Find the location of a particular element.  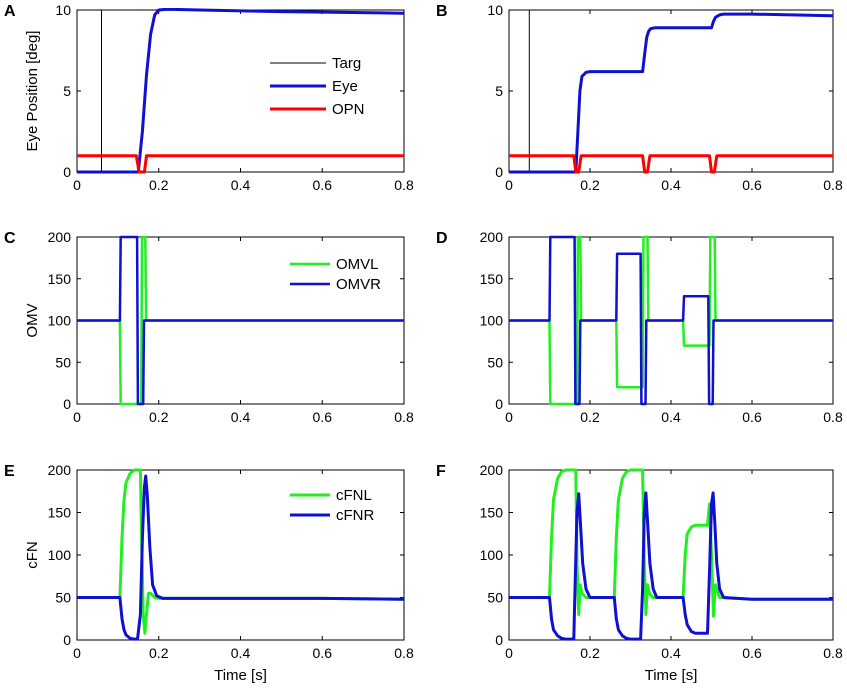

legend: cFNL cFNR is located at coordinates (332, 505).